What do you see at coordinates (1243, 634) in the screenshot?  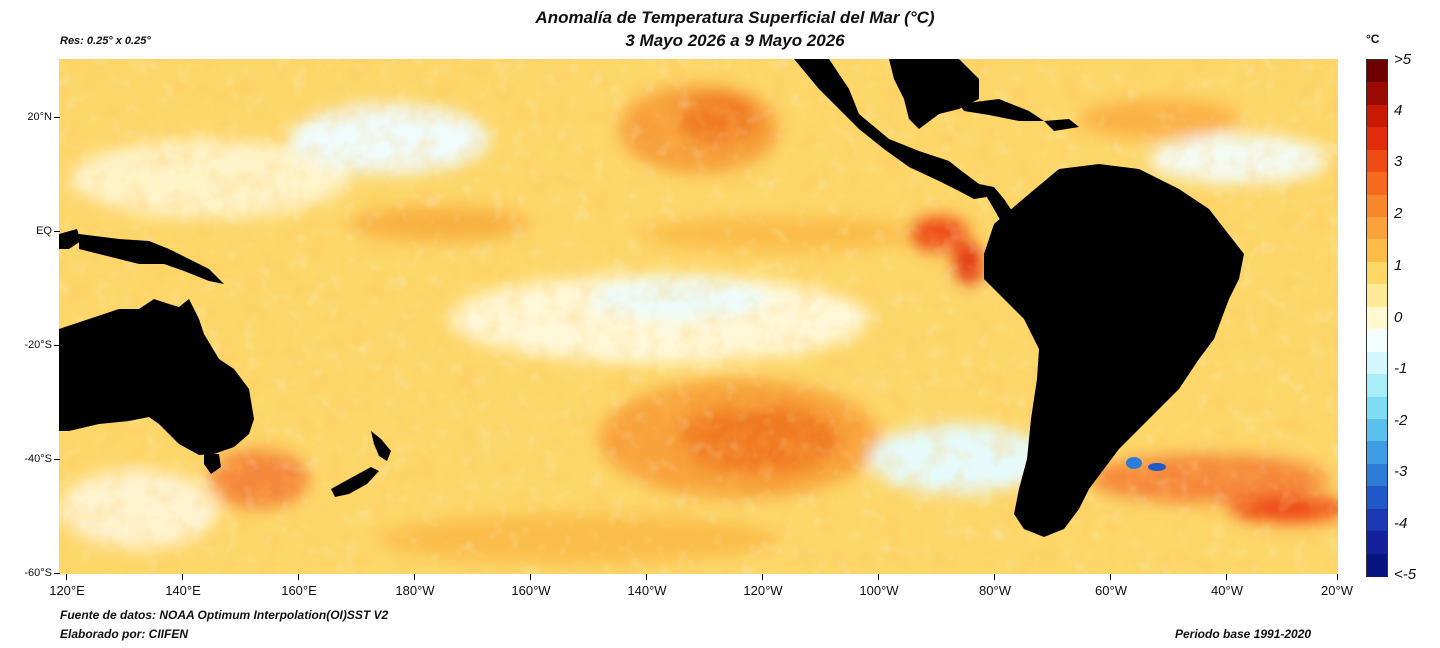 I see `base-period: Periodo base 1991-2020` at bounding box center [1243, 634].